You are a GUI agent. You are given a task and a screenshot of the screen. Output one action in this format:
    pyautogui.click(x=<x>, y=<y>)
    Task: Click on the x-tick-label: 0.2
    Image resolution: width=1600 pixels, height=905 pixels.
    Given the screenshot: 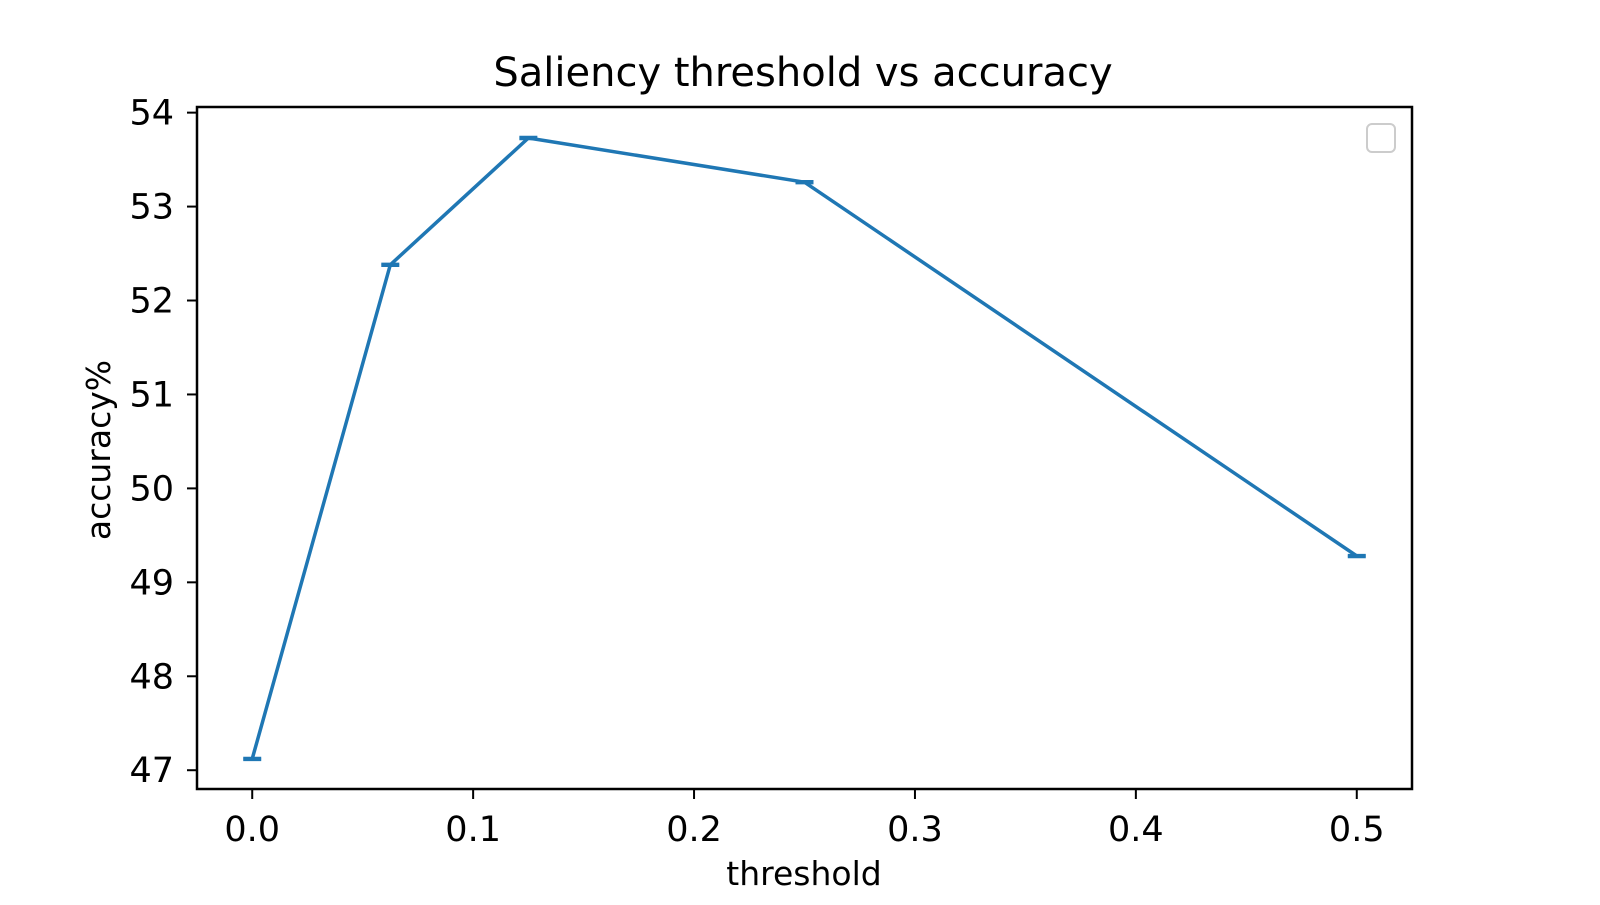 What is the action you would take?
    pyautogui.click(x=694, y=830)
    